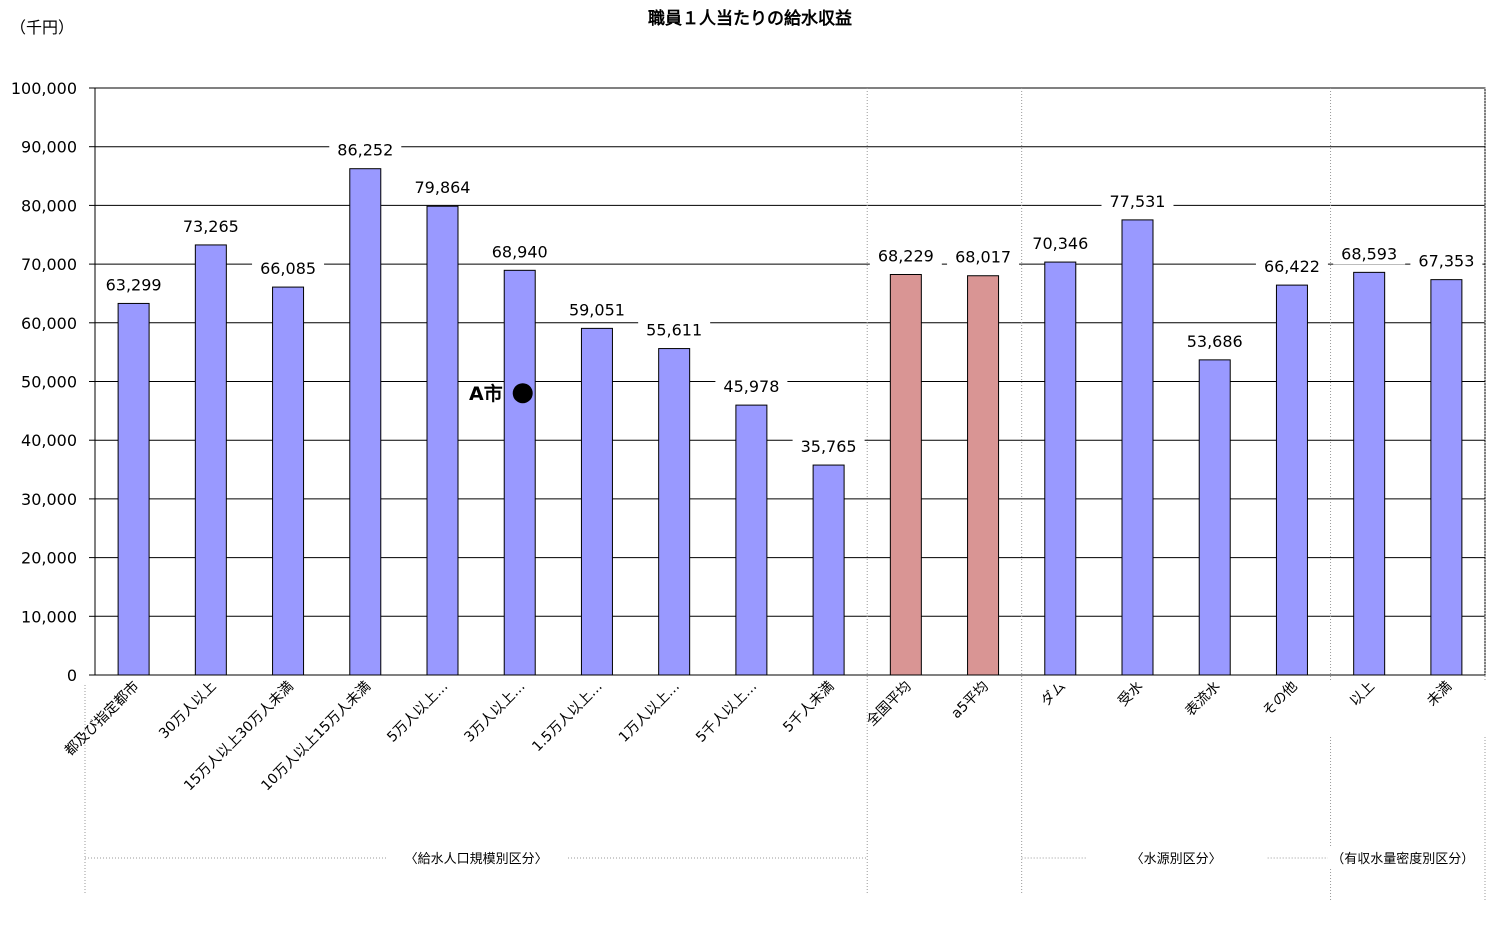 The width and height of the screenshot is (1499, 930). I want to click on data-label: 68,017, so click(983, 257).